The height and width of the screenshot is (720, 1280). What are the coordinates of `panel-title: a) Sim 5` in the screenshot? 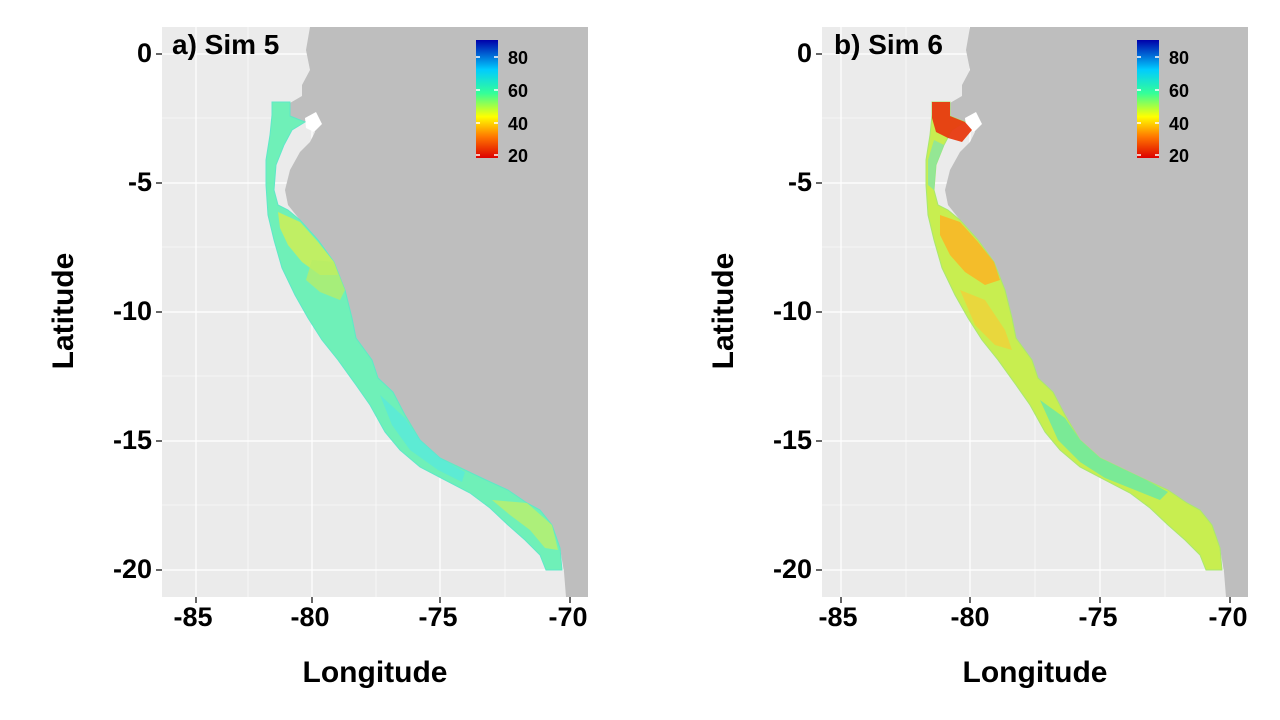 It's located at (225, 44).